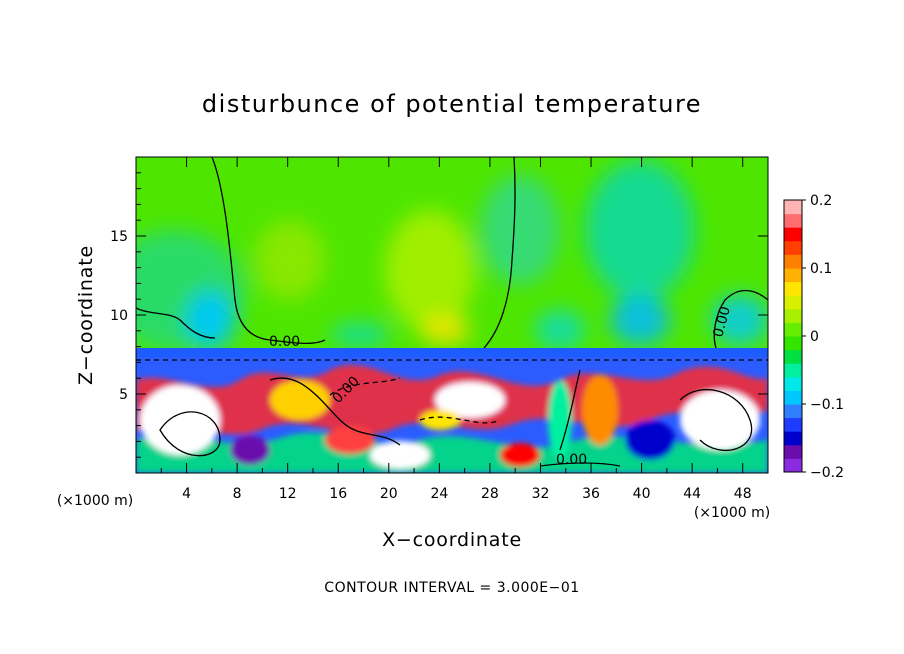 The width and height of the screenshot is (904, 654). What do you see at coordinates (821, 269) in the screenshot?
I see `colorbar-tick-label: 0.1` at bounding box center [821, 269].